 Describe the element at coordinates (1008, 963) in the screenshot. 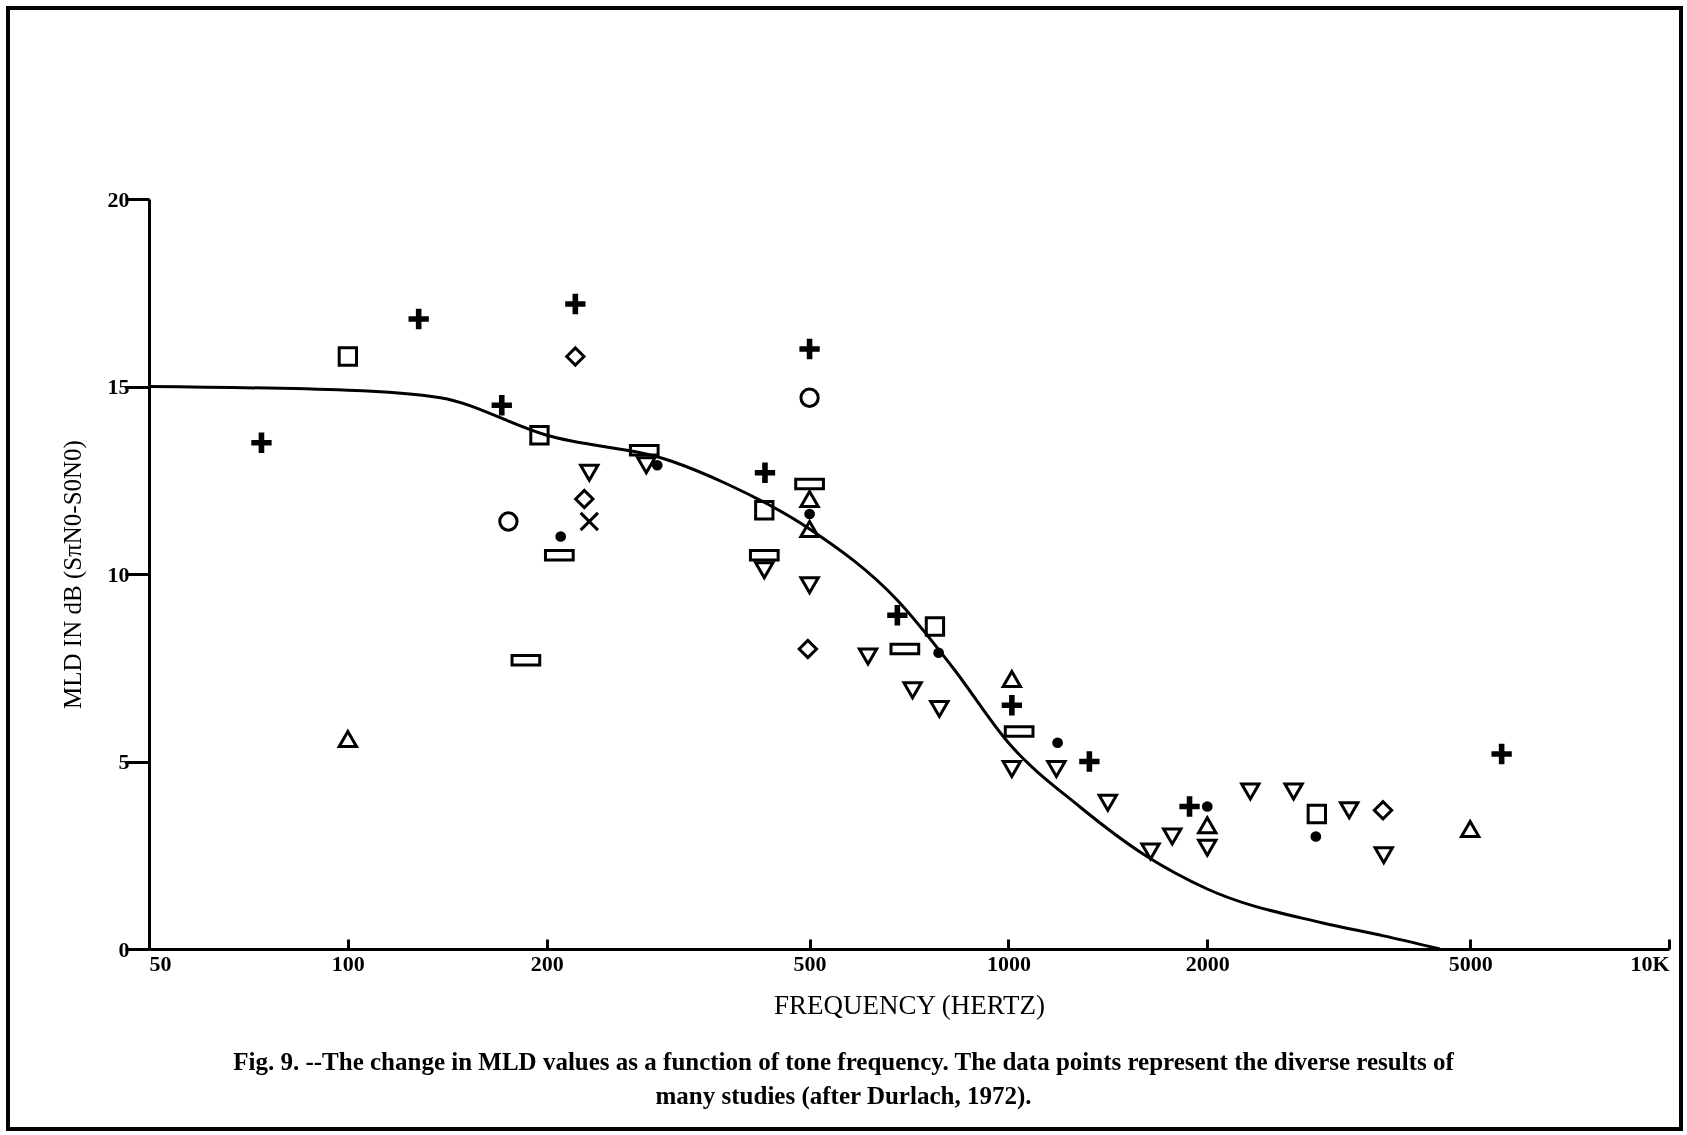

I see `x-tick-label: 1000` at that location.